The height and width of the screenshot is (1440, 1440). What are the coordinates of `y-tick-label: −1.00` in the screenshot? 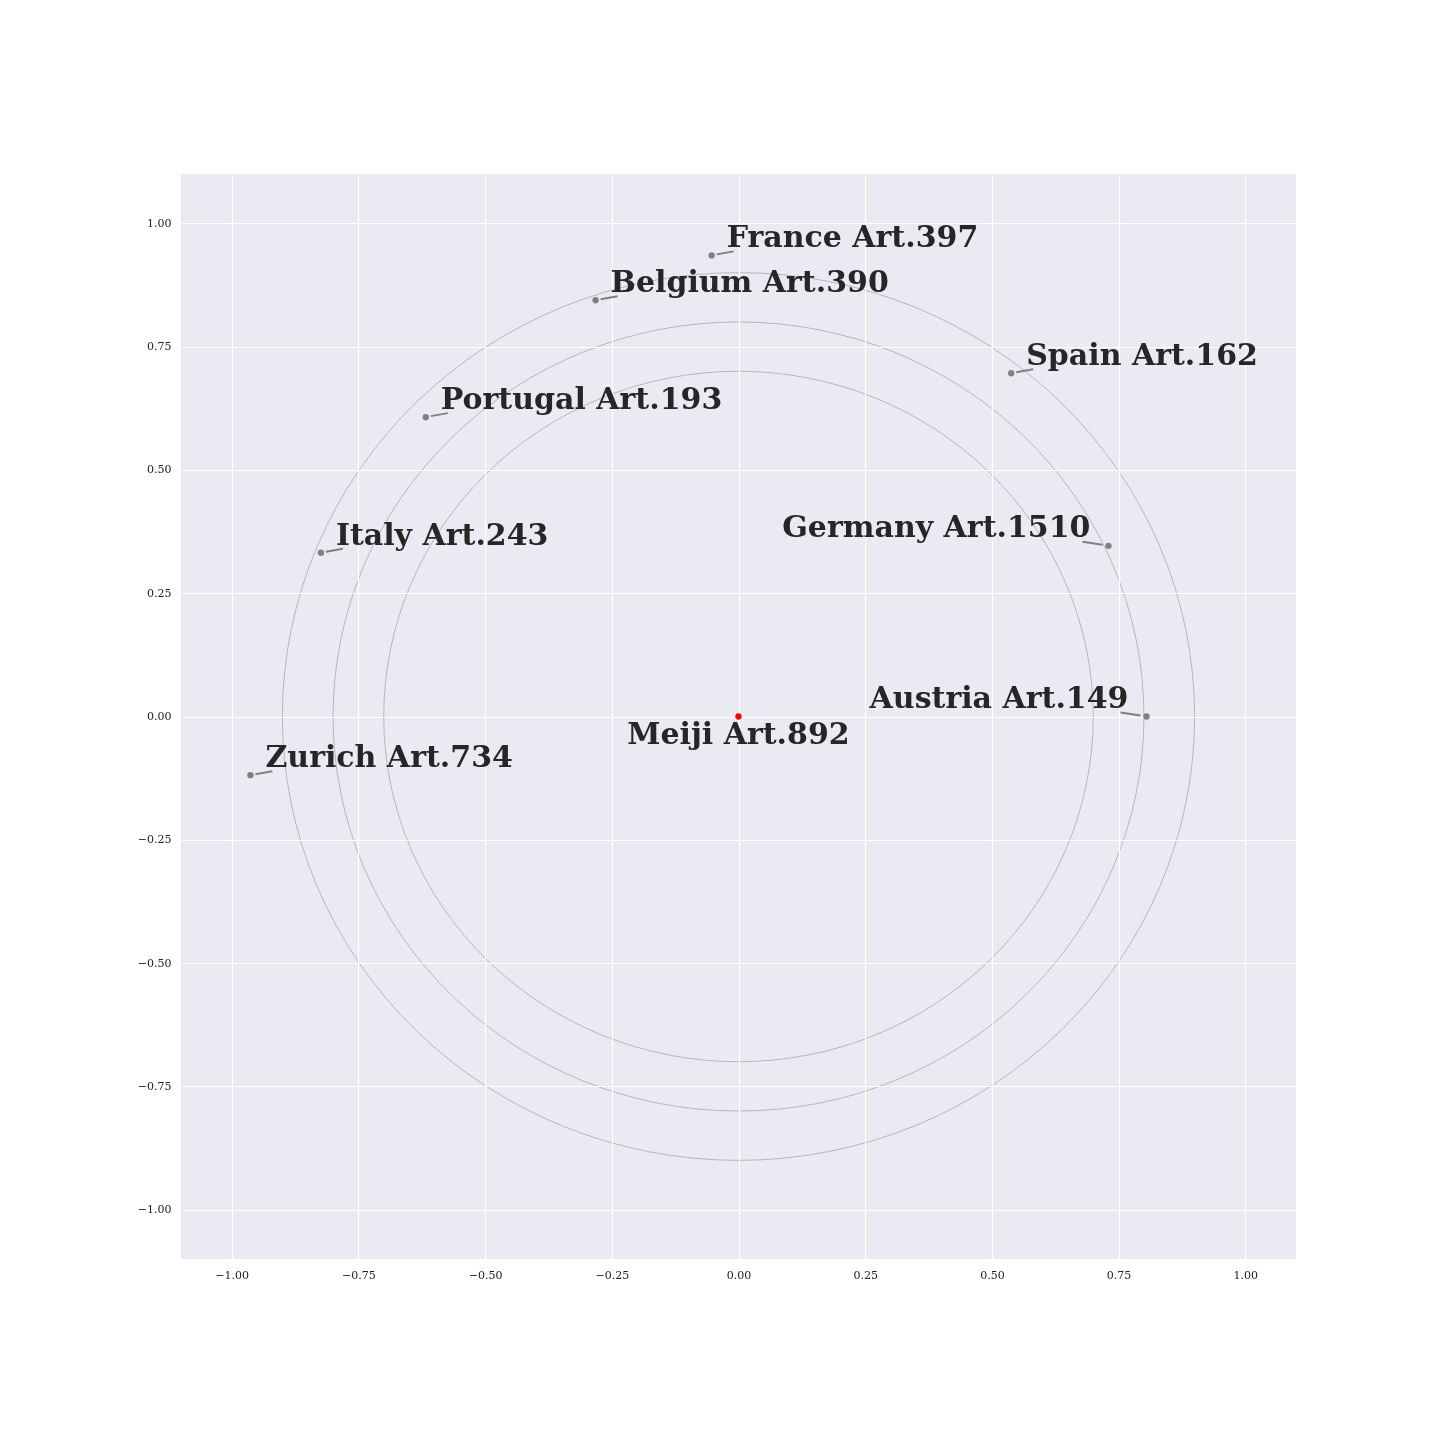 It's located at (154, 1210).